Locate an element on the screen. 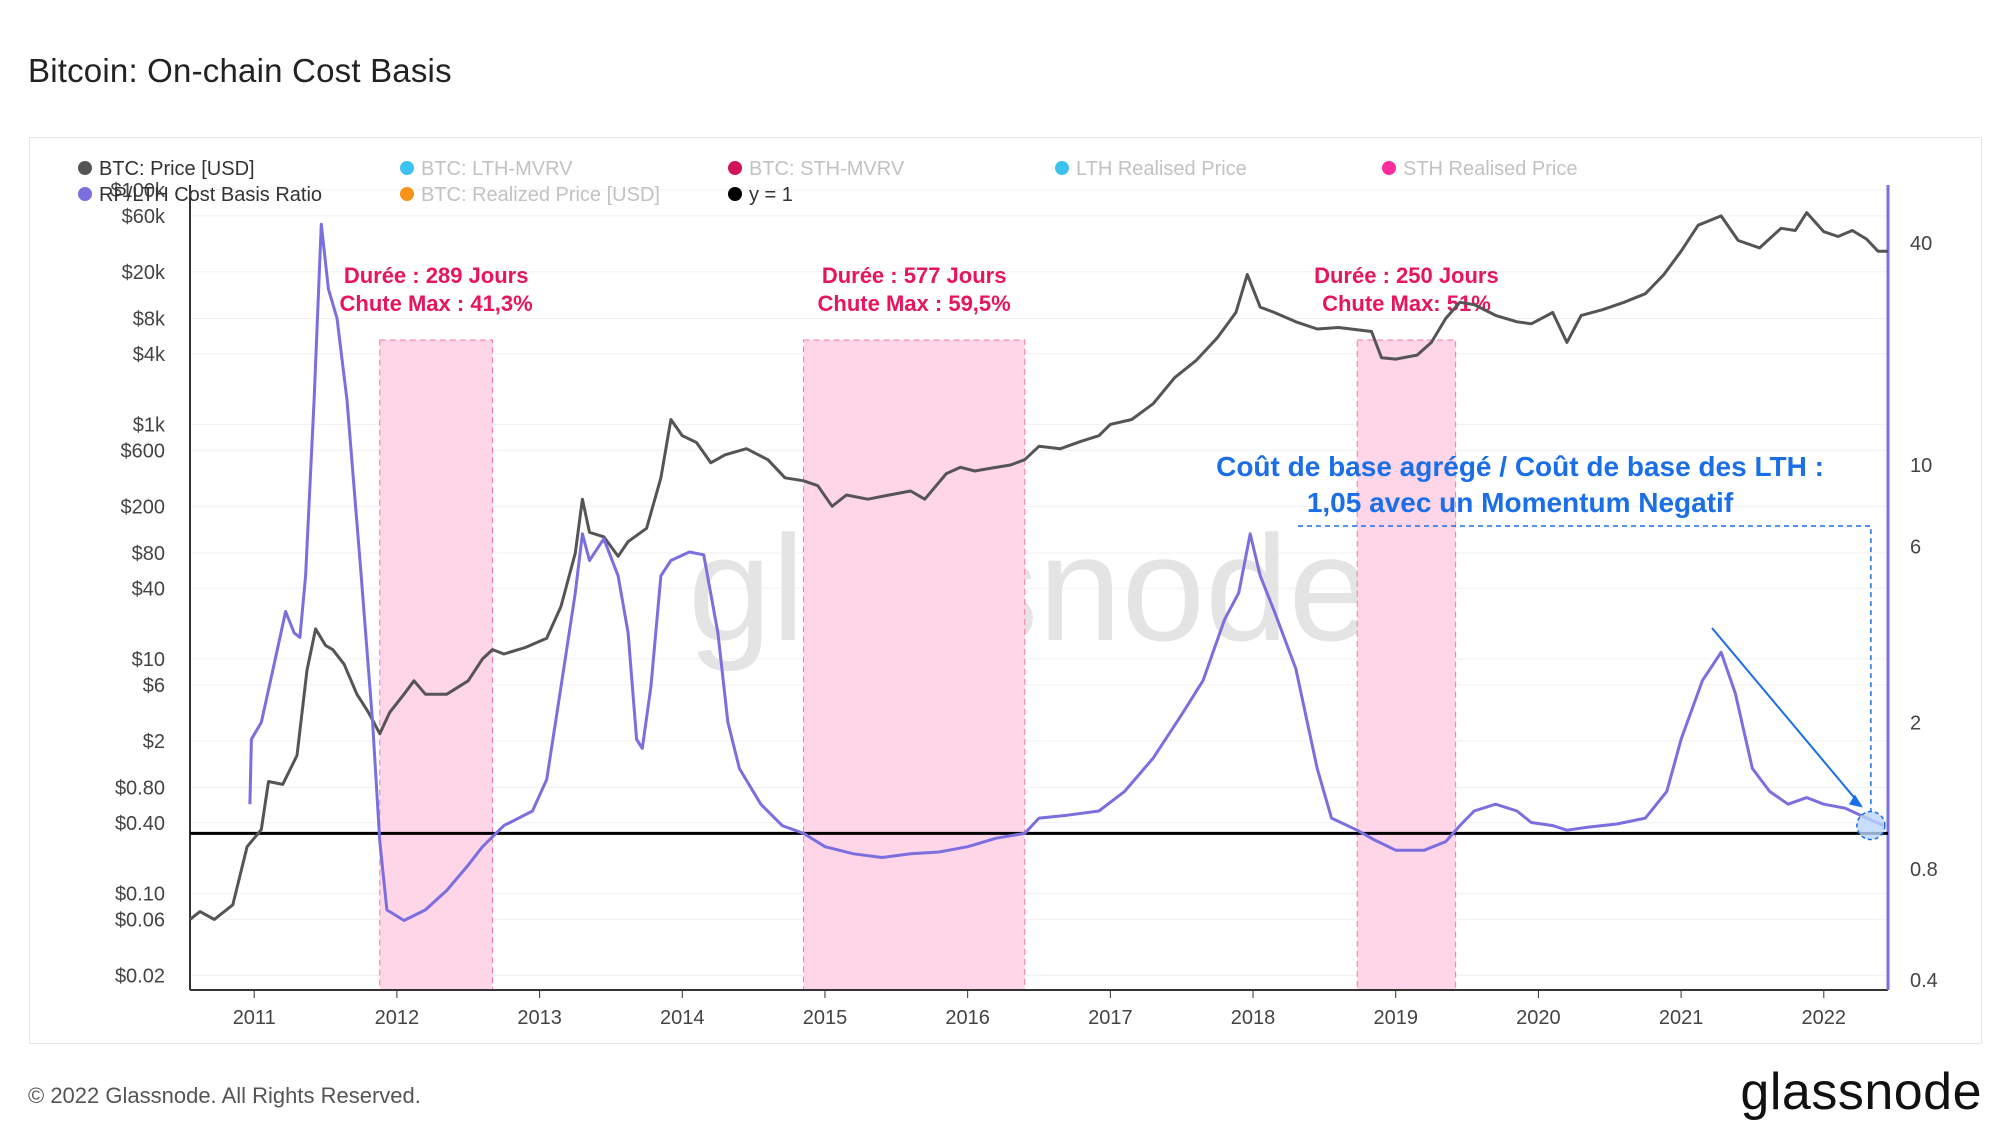  brand-logo: glassnode is located at coordinates (1861, 1092).